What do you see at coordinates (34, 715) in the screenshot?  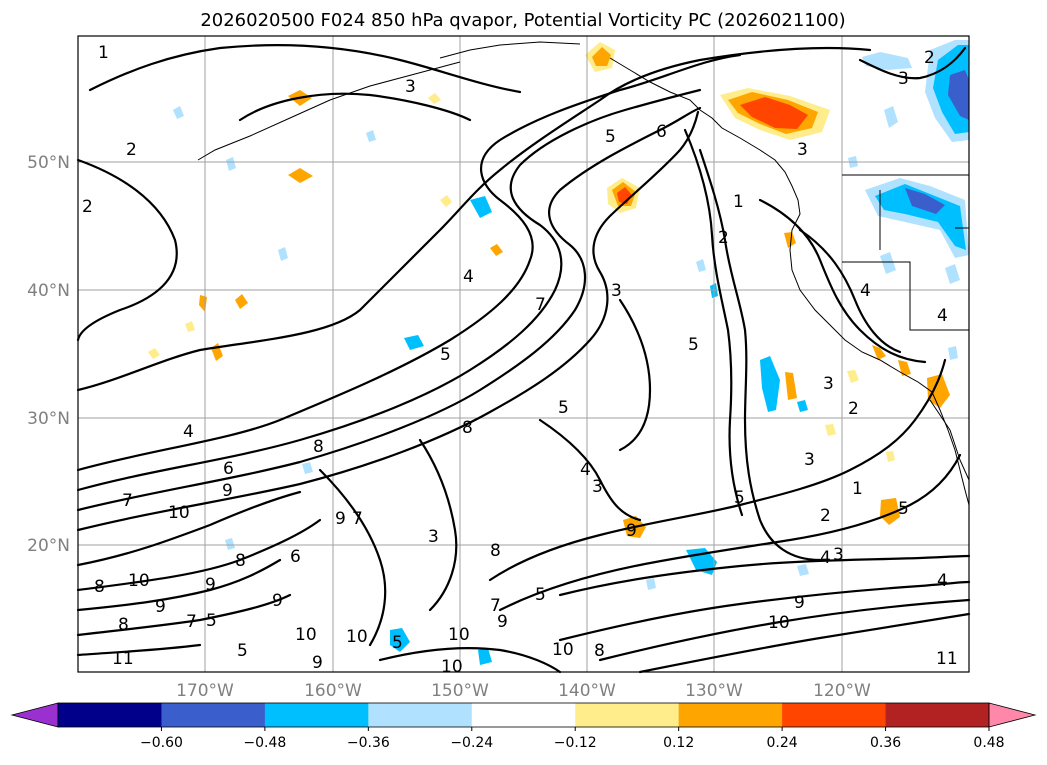 I see `colorbar-extend-low` at bounding box center [34, 715].